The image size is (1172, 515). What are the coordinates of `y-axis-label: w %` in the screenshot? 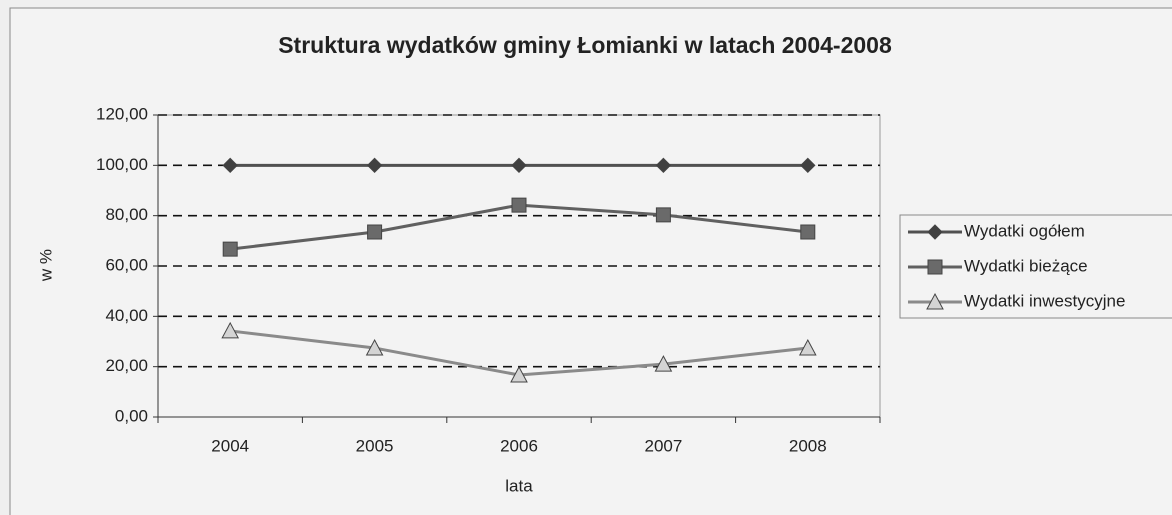 It's located at (45, 265).